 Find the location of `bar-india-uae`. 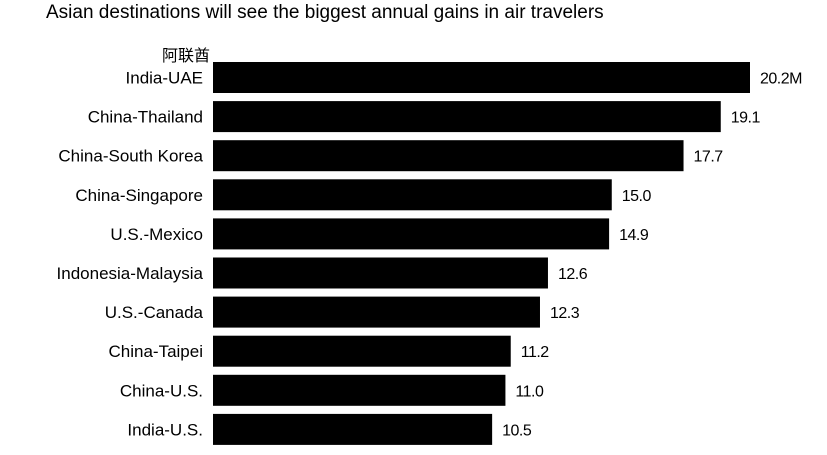

bar-india-uae is located at coordinates (481, 77).